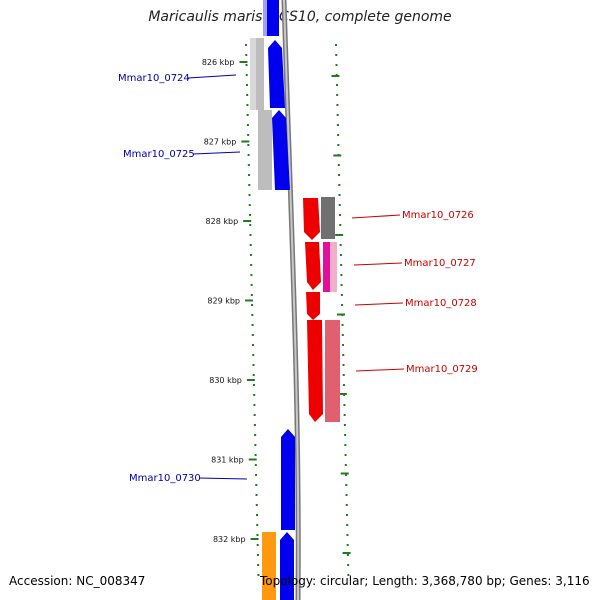  I want to click on tick-label-830: 830 kbp, so click(225, 380).